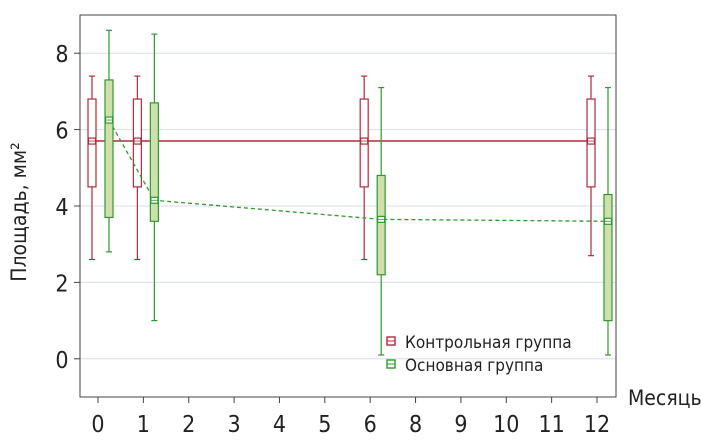  Describe the element at coordinates (488, 343) in the screenshot. I see `legend-label-control: Контрольная группа` at that location.